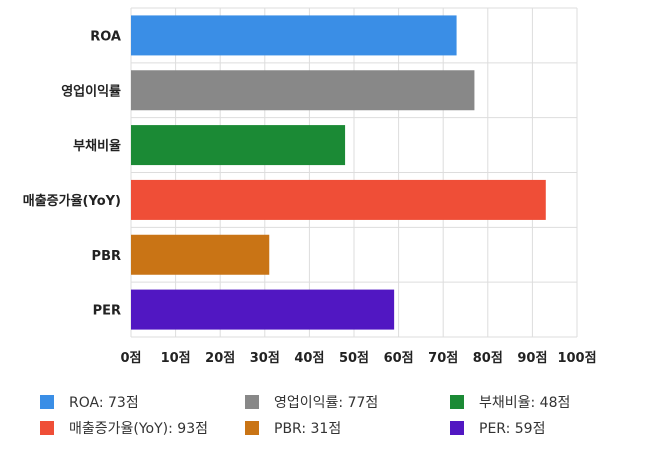 This screenshot has height=450, width=650. What do you see at coordinates (107, 311) in the screenshot?
I see `category-label: PER` at bounding box center [107, 311].